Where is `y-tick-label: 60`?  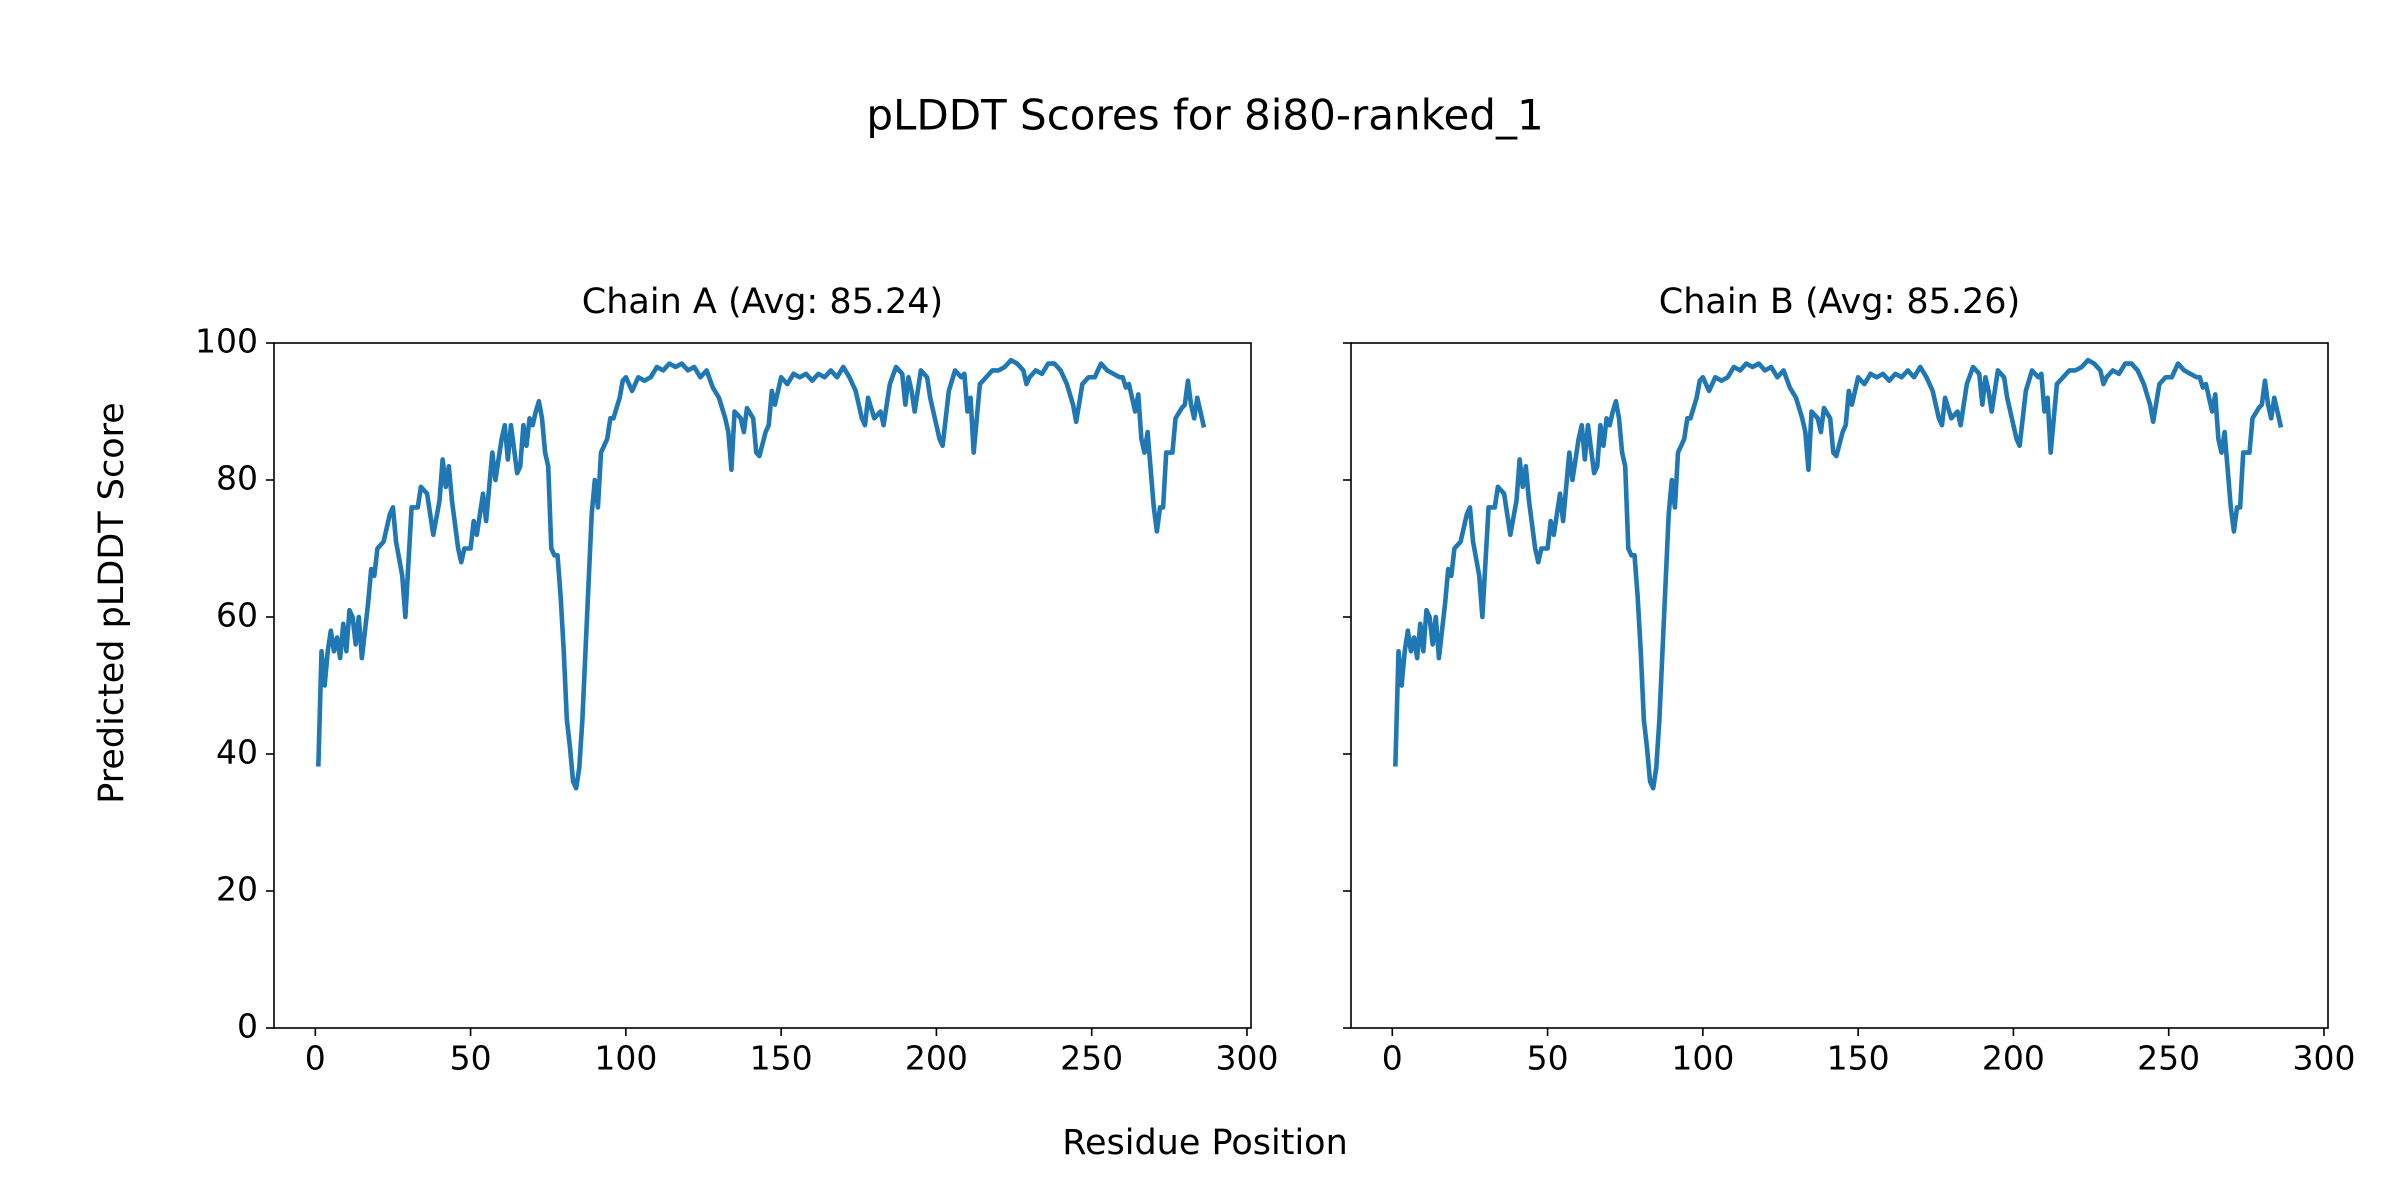
y-tick-label: 60 is located at coordinates (237, 615).